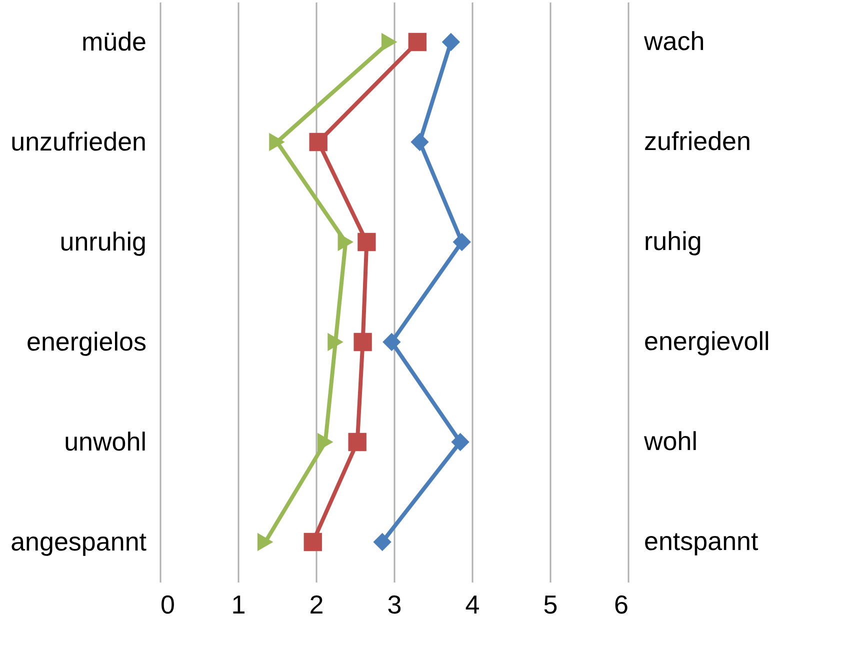  I want to click on y-tick-label: unzufrieden, so click(78, 141).